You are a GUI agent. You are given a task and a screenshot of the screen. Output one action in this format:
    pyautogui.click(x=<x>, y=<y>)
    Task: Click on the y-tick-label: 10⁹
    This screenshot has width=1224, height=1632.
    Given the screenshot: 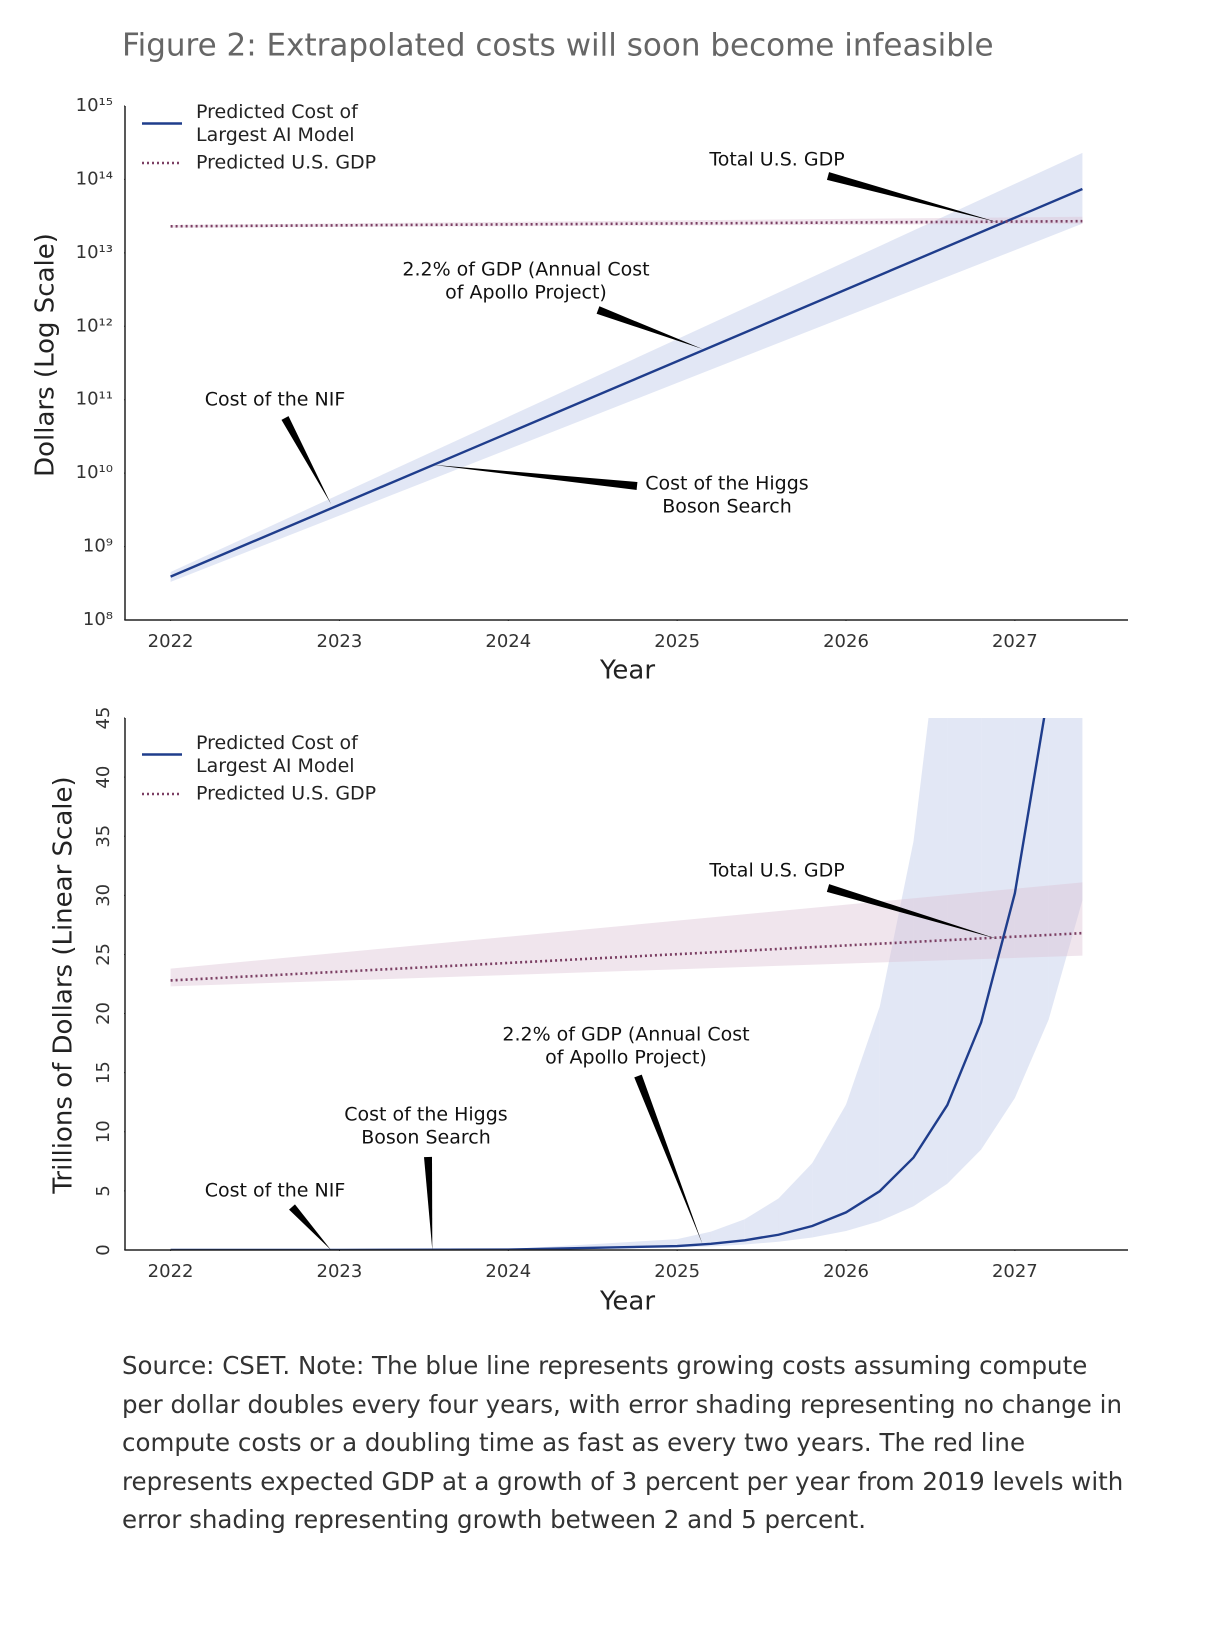 What is the action you would take?
    pyautogui.click(x=98, y=546)
    